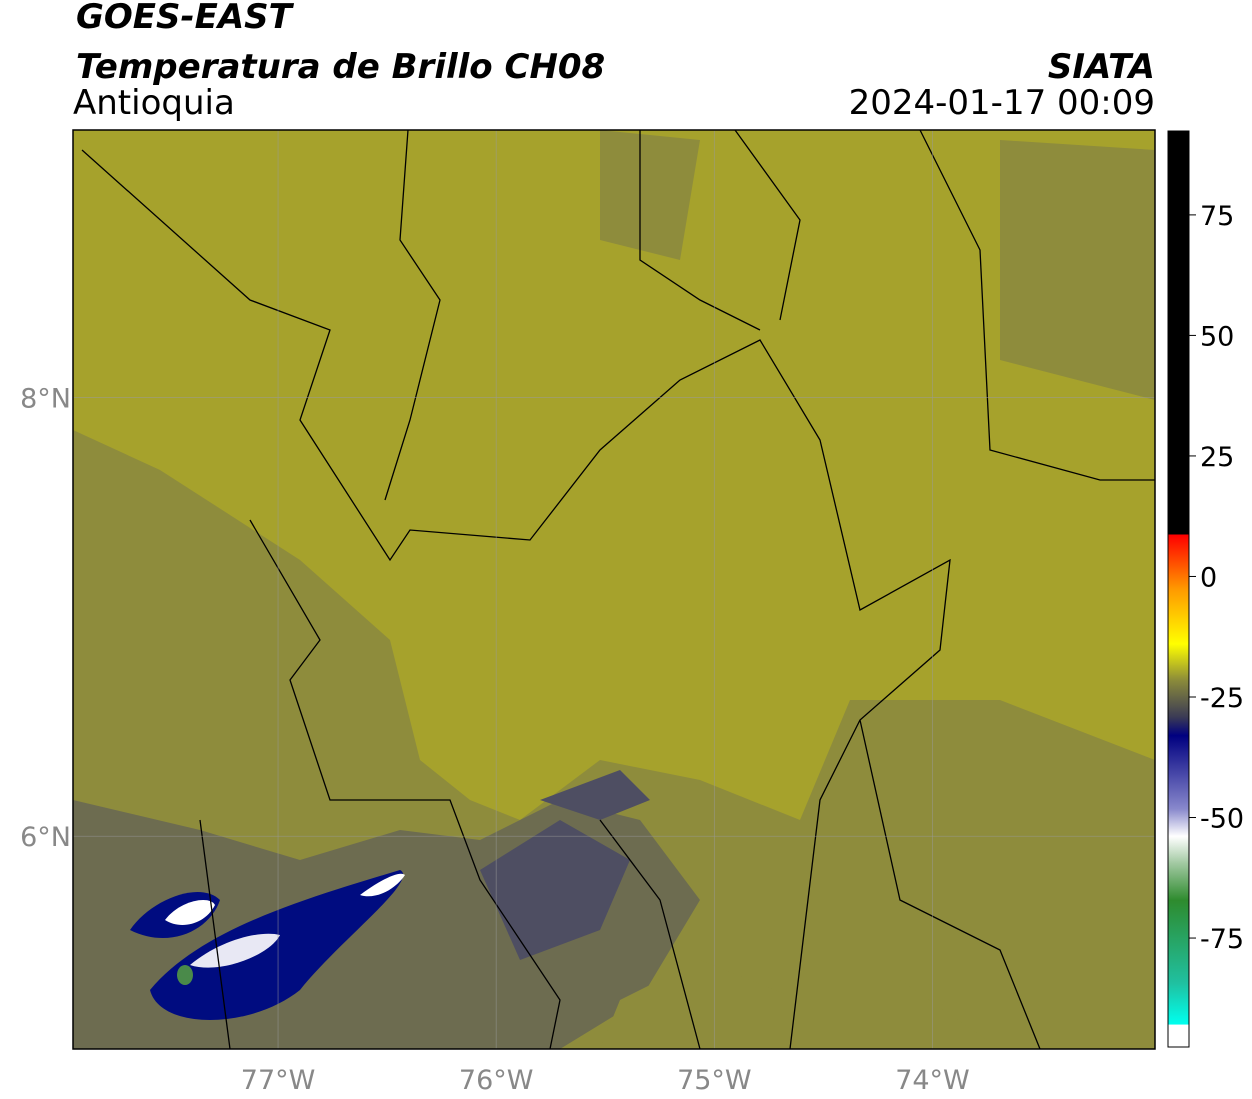  I want to click on x-tick-label: 77°W, so click(278, 1080).